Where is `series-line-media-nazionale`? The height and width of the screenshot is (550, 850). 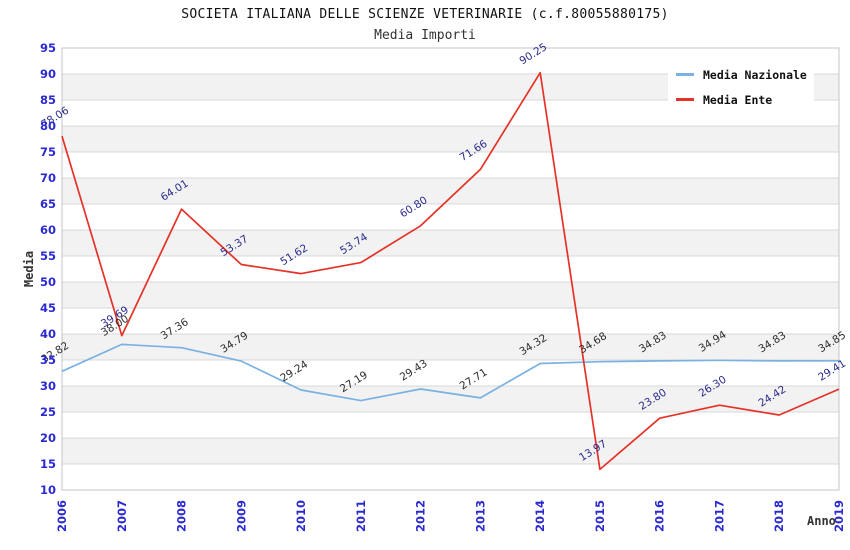
series-line-media-nazionale is located at coordinates (450, 372).